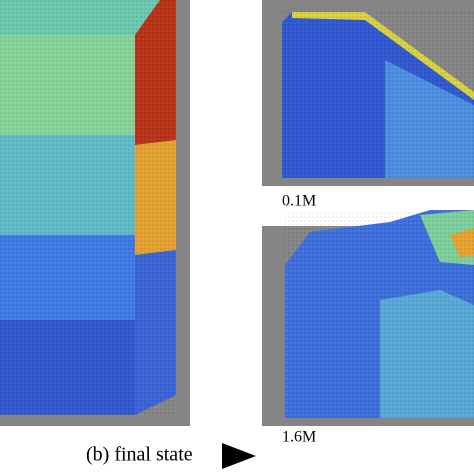 This screenshot has width=474, height=474. What do you see at coordinates (299, 201) in the screenshot?
I see `time-label: 0.1M` at bounding box center [299, 201].